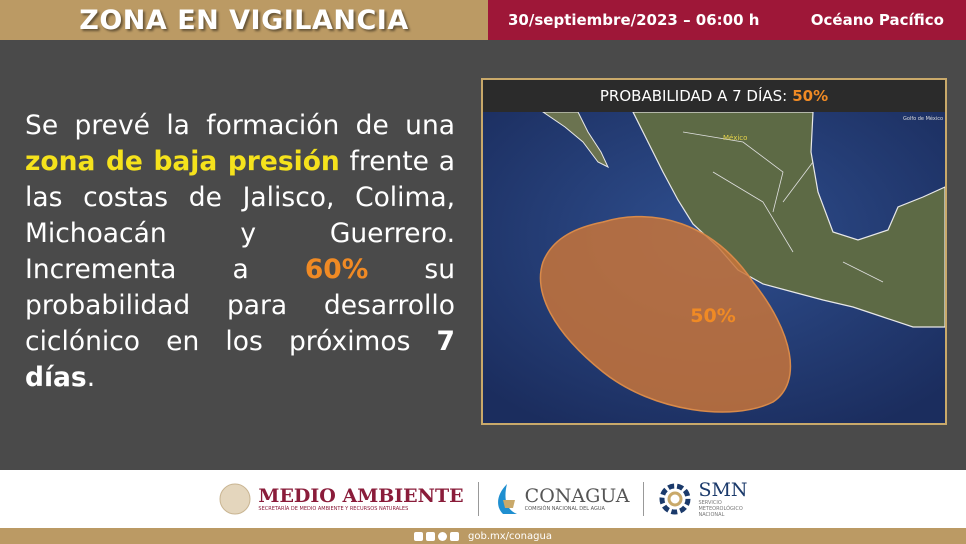 Image resolution: width=966 pixels, height=544 pixels. Describe the element at coordinates (634, 20) in the screenshot. I see `datetime: 30/septiembre/2023 – 06:00 h` at that location.